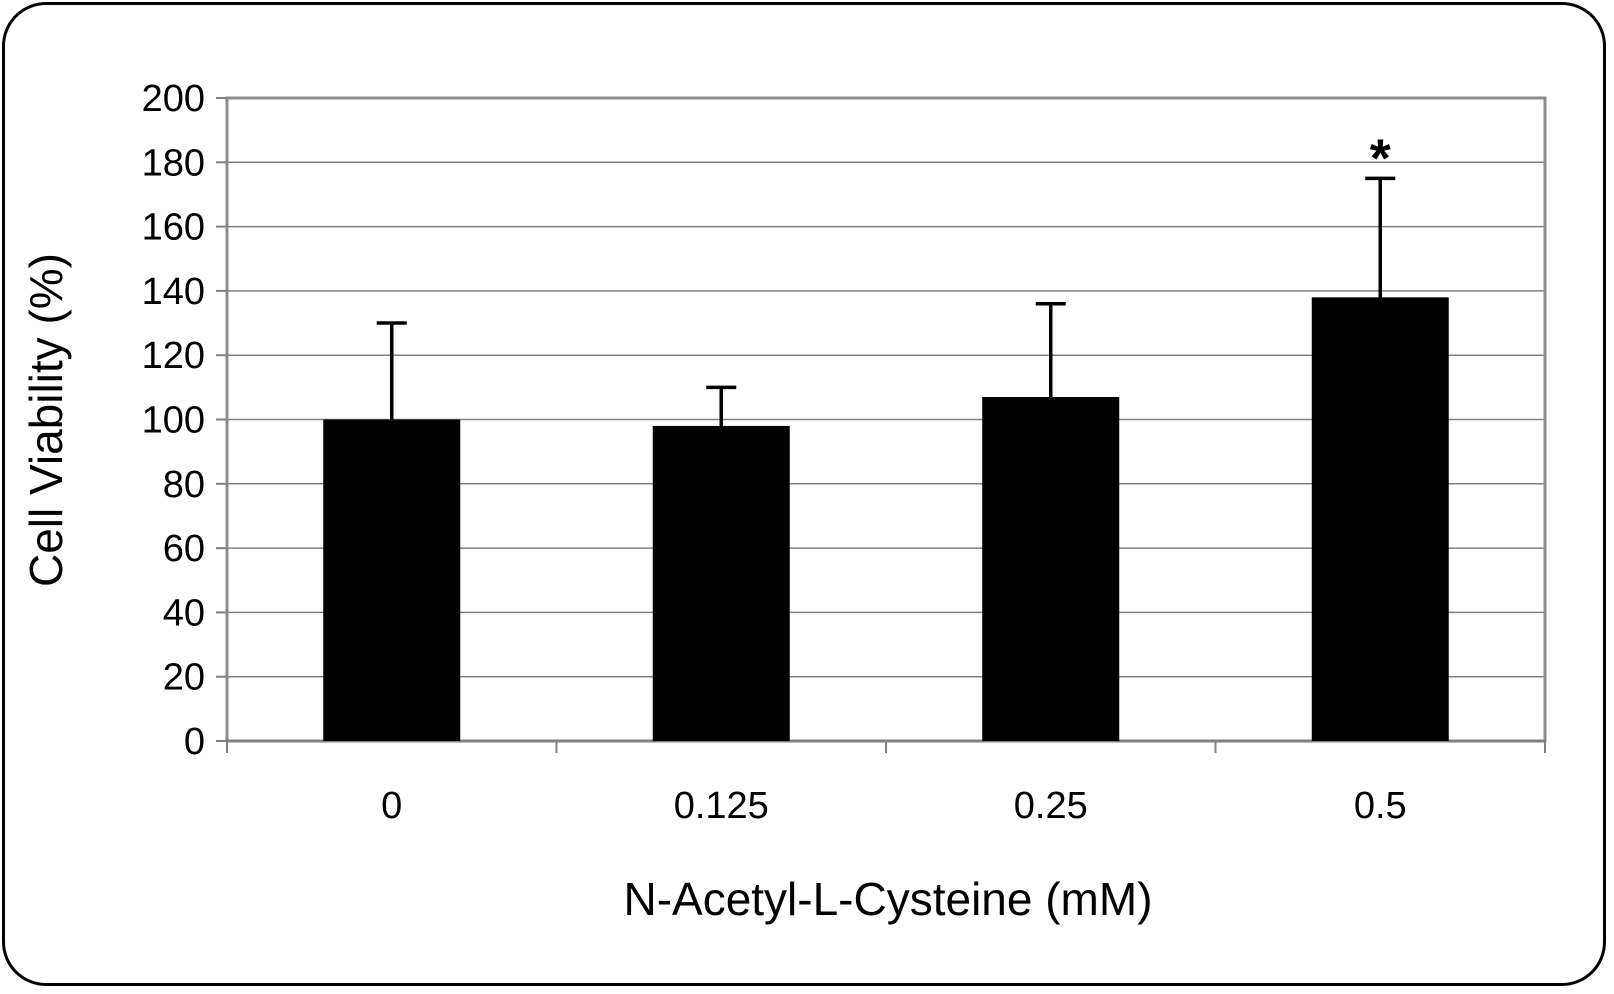 This screenshot has width=1614, height=994. I want to click on x-axis-ticks: 0 0.125 0.25 0.5, so click(886, 783).